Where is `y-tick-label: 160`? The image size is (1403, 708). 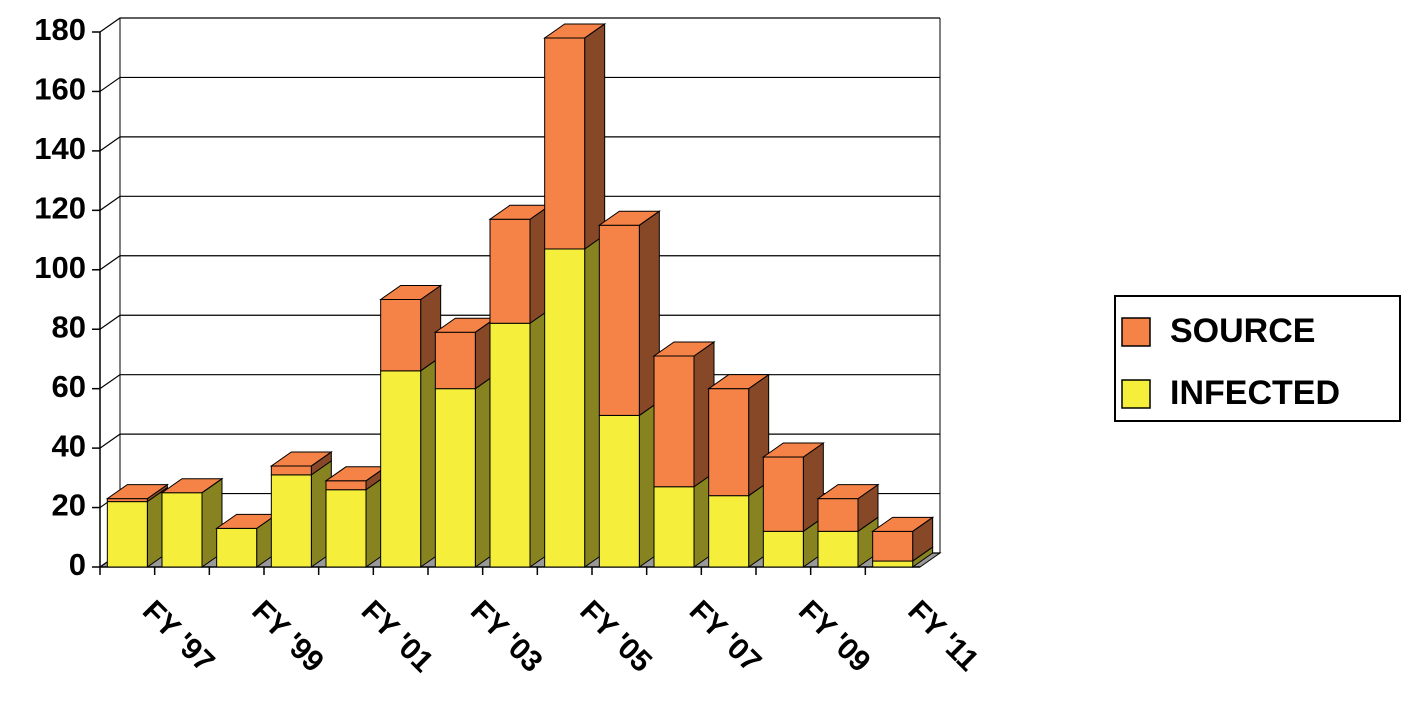
y-tick-label: 160 is located at coordinates (60, 89).